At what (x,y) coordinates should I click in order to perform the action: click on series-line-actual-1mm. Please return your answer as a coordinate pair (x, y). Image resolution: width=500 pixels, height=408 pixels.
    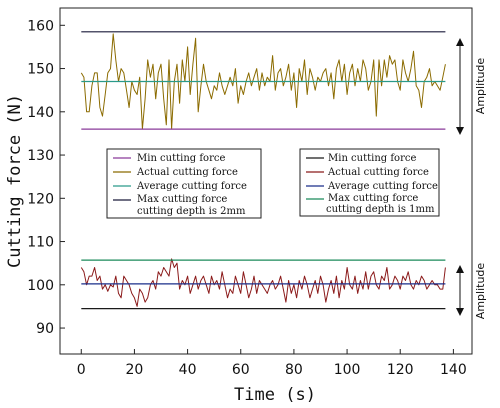
    Looking at the image, I should click on (263, 282).